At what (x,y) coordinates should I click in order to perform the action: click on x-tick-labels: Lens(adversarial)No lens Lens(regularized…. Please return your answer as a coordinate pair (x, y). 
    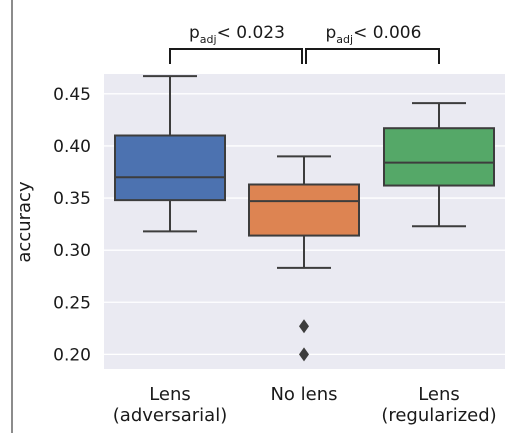
    Looking at the image, I should click on (305, 405).